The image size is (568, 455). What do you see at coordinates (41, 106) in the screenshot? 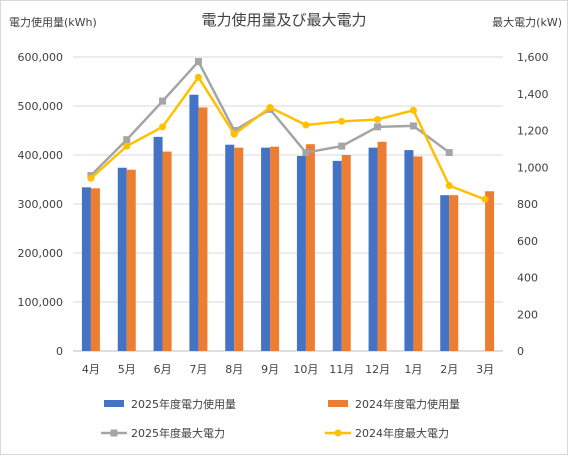
I see `left-axis-tick-label: 500,000` at bounding box center [41, 106].